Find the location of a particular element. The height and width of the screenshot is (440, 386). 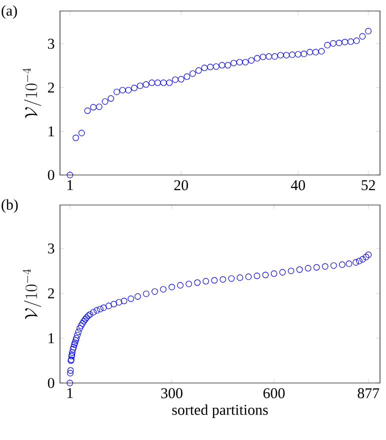

x-tick-label: 600 is located at coordinates (274, 393).